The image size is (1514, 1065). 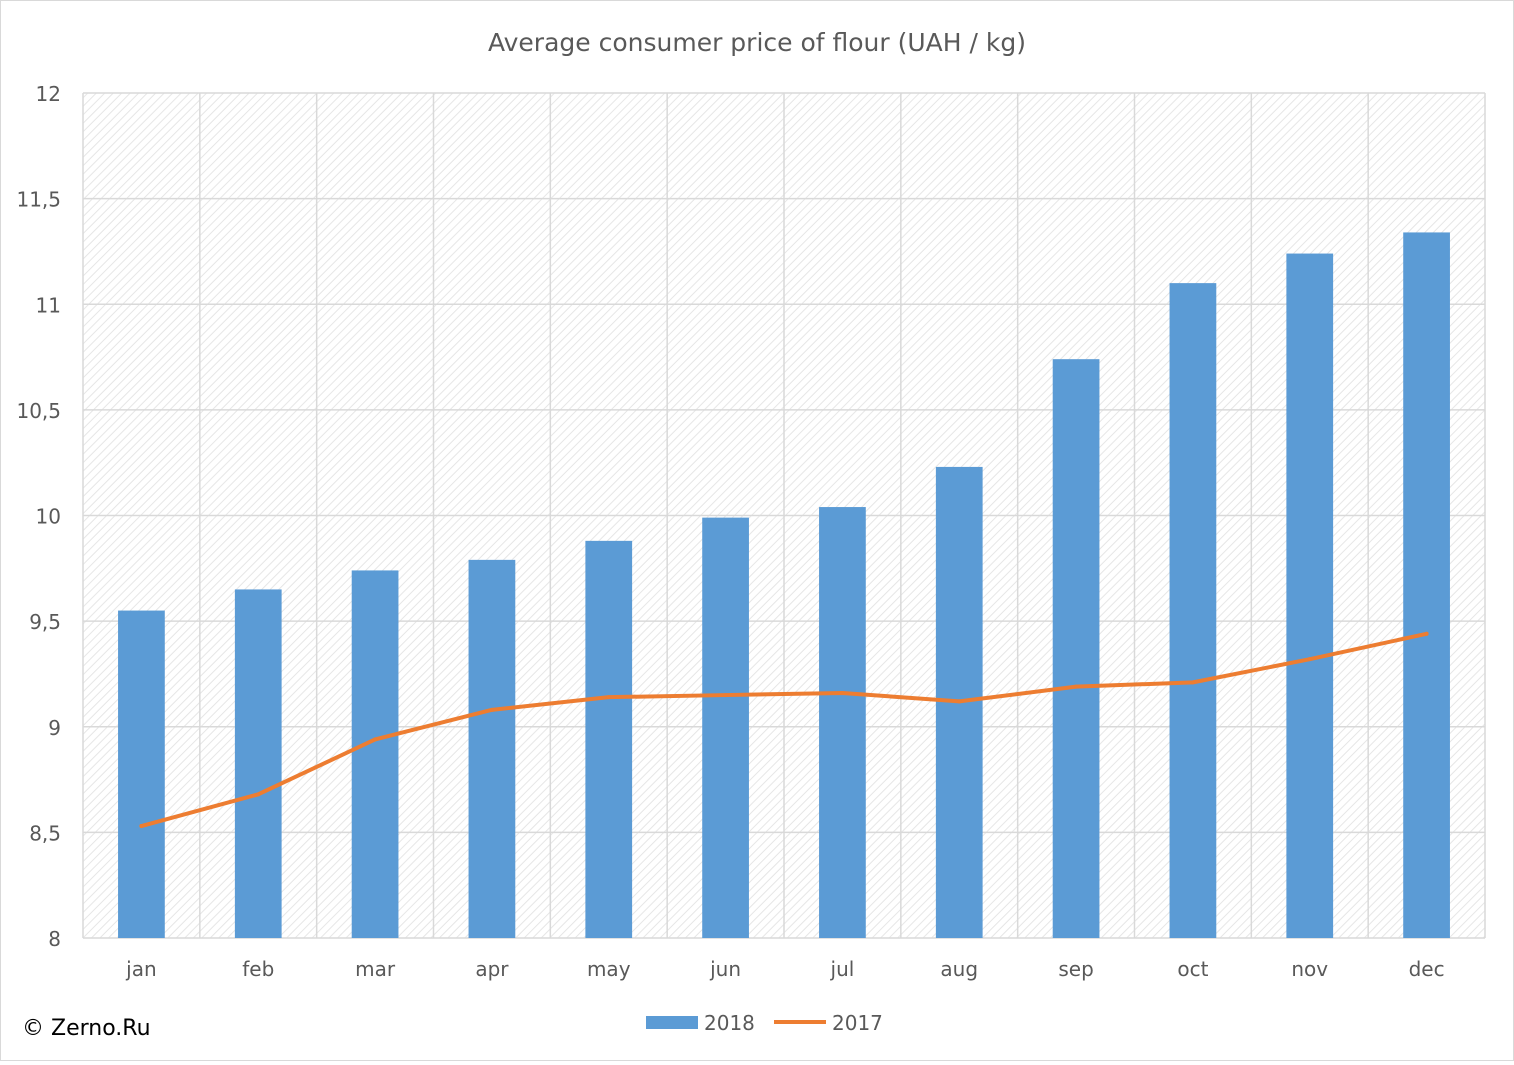 I want to click on y-tick-label: 9, so click(x=54, y=728).